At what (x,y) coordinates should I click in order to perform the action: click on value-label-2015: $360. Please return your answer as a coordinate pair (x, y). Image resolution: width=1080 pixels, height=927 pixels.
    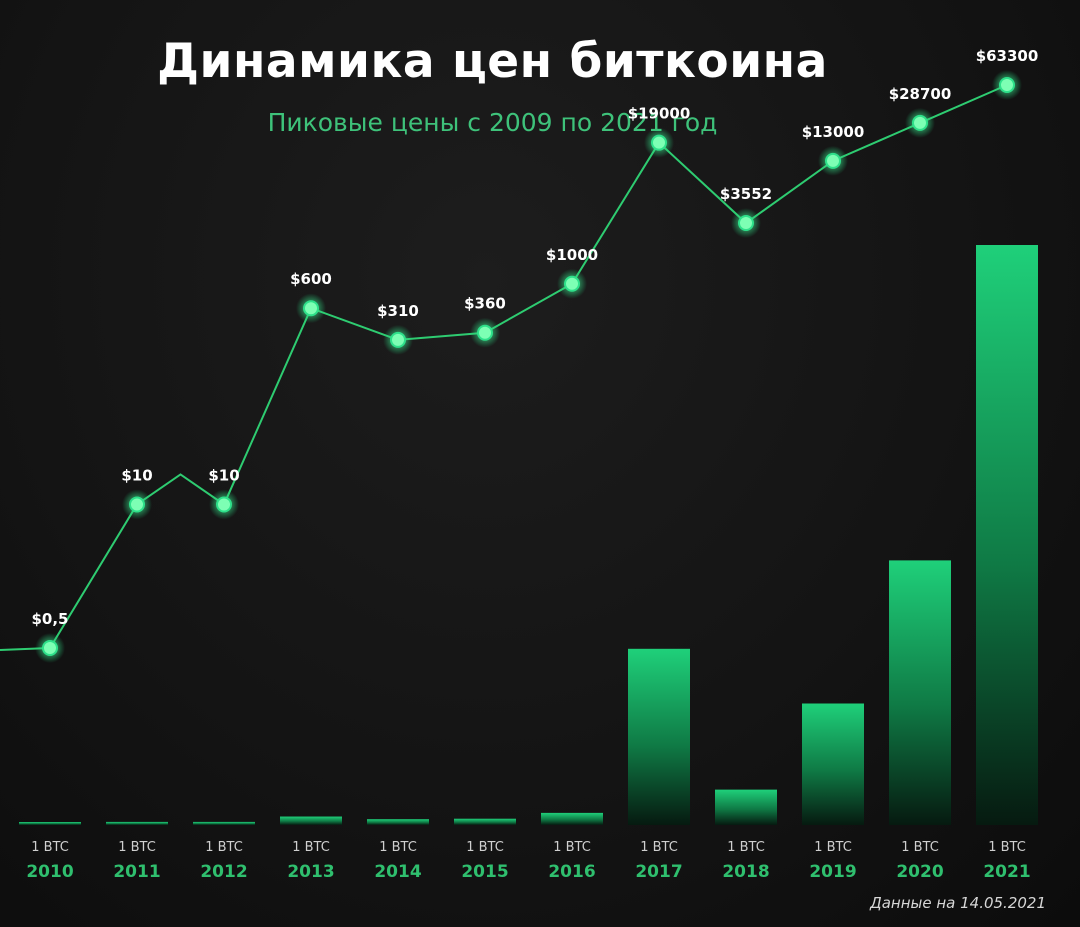
    Looking at the image, I should click on (485, 304).